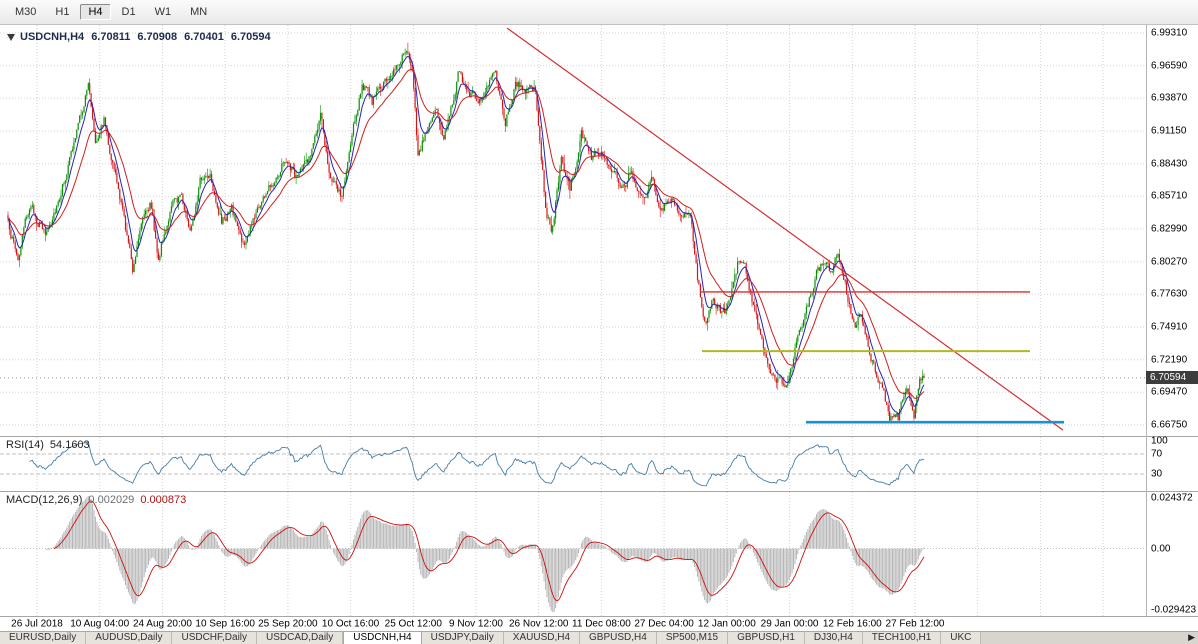 The width and height of the screenshot is (1198, 644). What do you see at coordinates (129, 638) in the screenshot?
I see `symbol-tab-audusd-daily: AUDUSD,Daily` at bounding box center [129, 638].